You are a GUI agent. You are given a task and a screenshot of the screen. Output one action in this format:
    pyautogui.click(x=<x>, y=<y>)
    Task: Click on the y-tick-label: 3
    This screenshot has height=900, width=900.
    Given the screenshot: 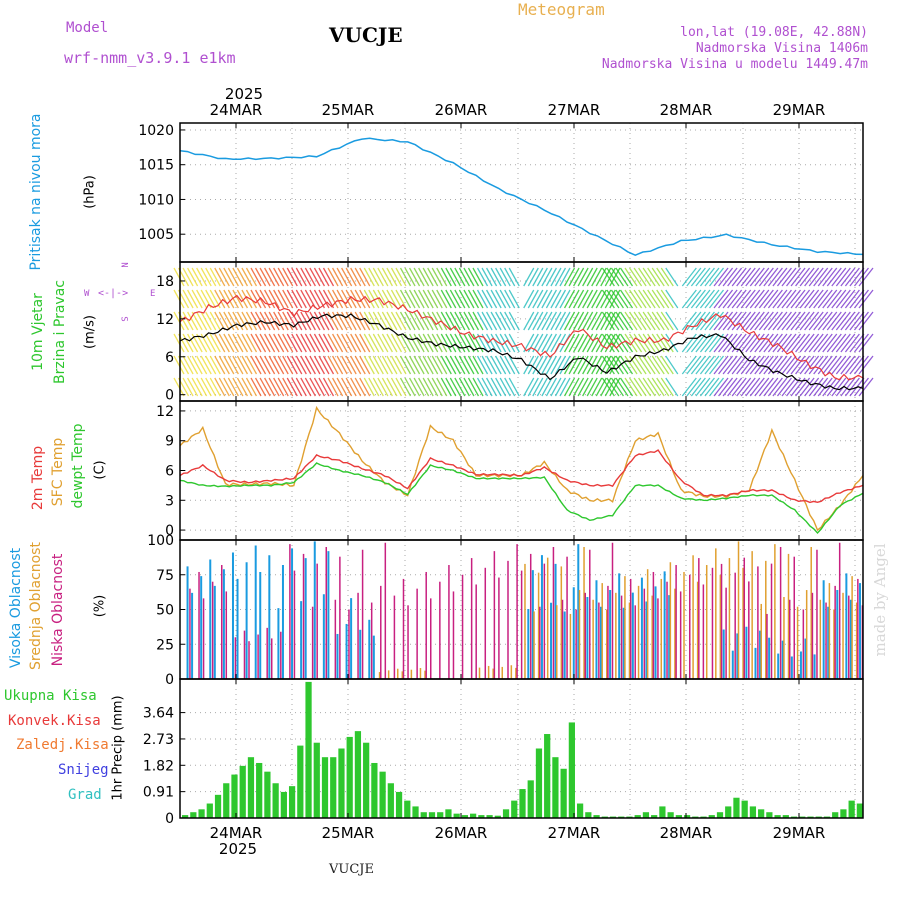 What is the action you would take?
    pyautogui.click(x=169, y=501)
    